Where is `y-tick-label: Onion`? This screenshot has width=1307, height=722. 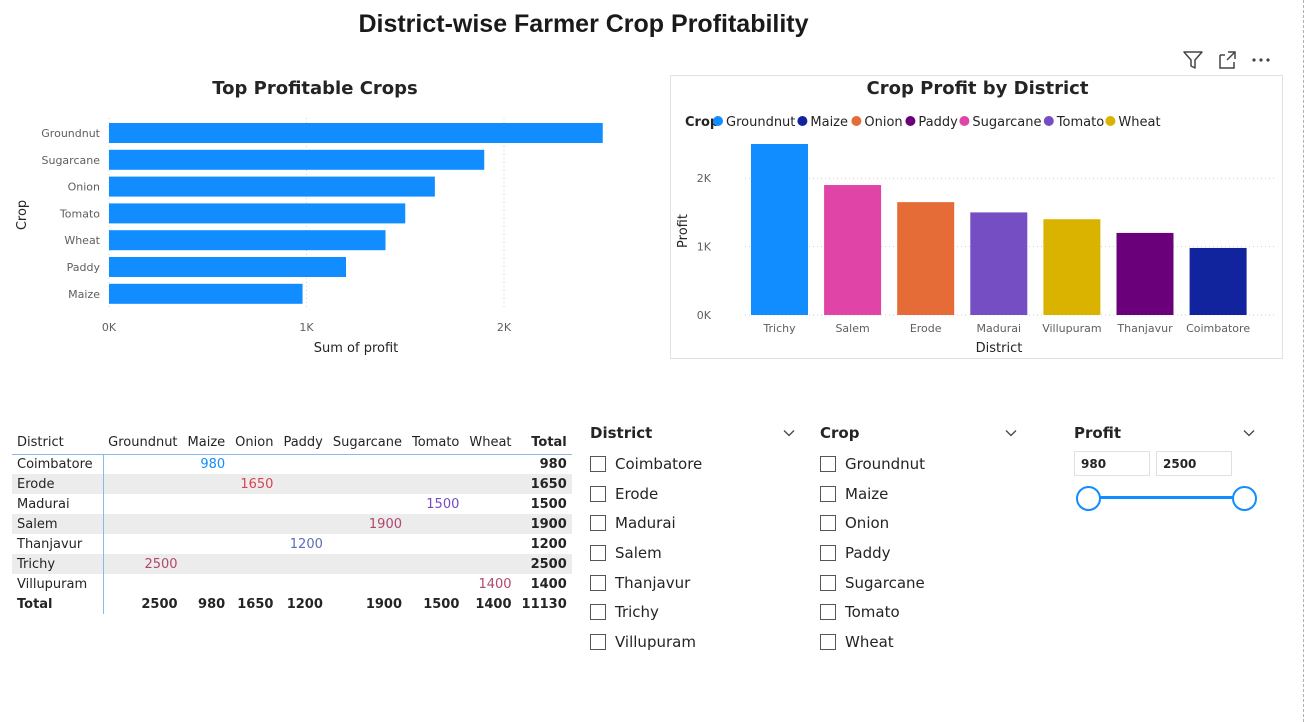 y-tick-label: Onion is located at coordinates (84, 187).